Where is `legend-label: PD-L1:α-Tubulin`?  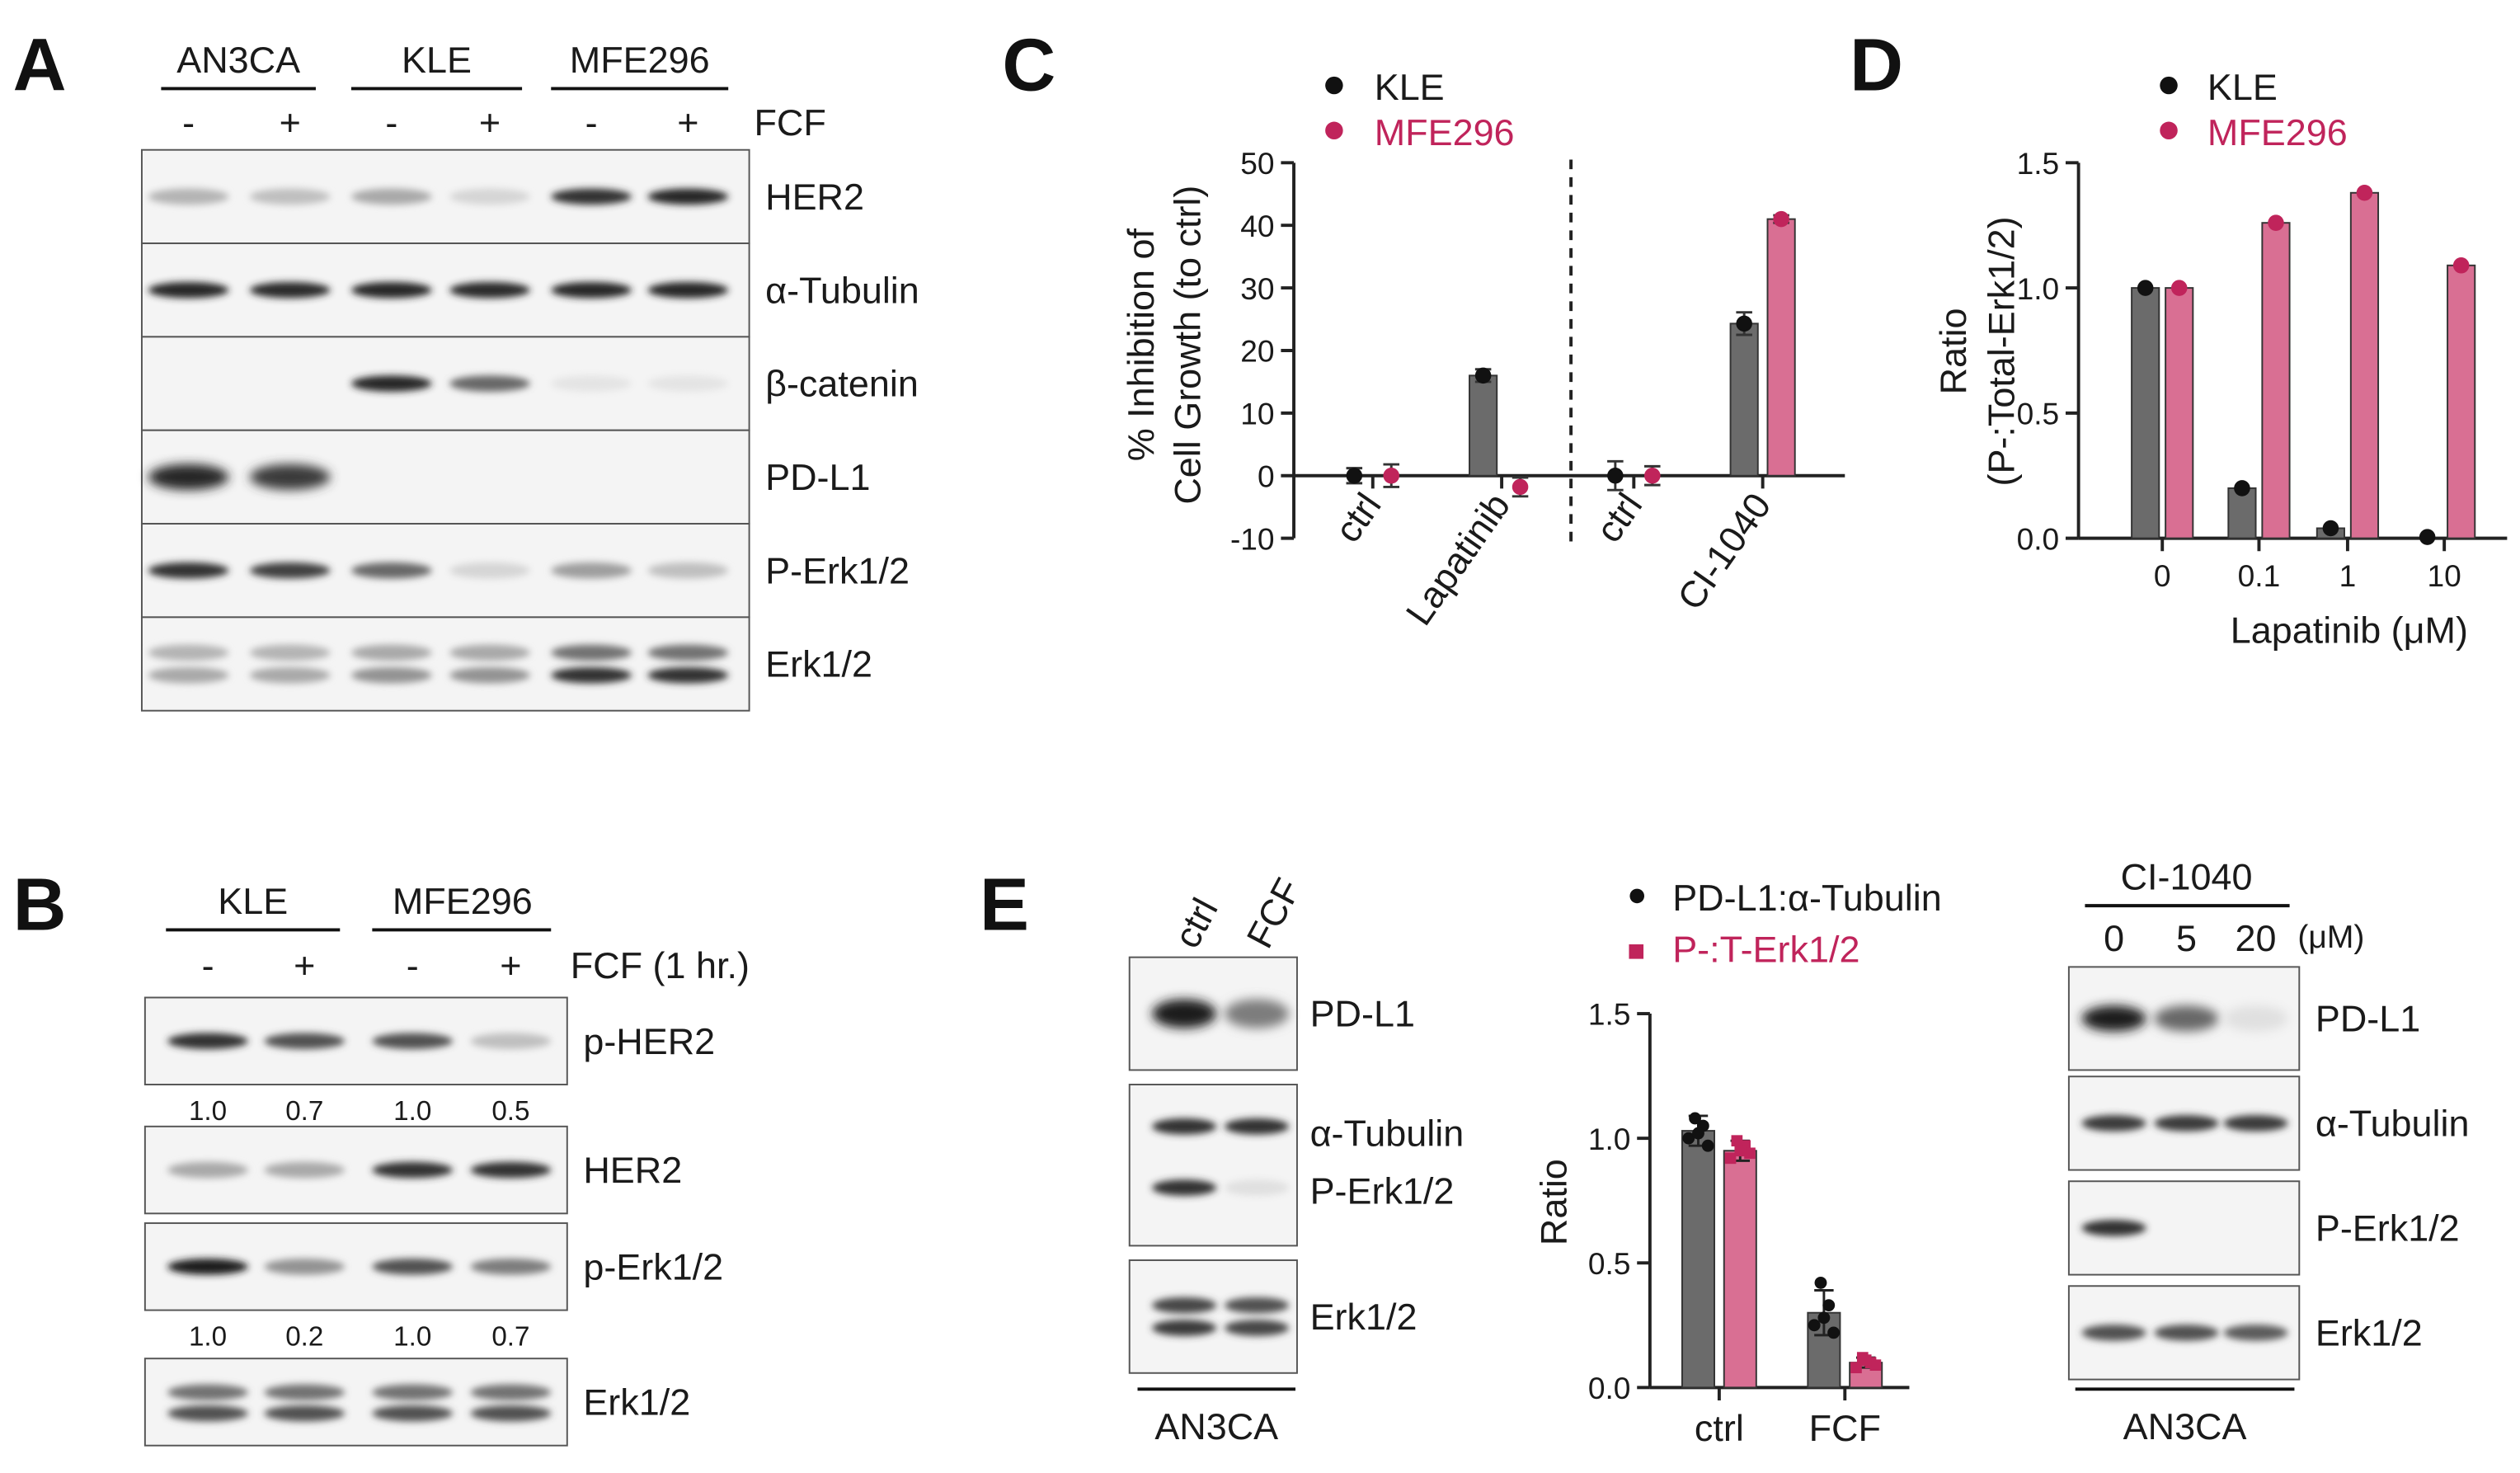
legend-label: PD-L1:α-Tubulin is located at coordinates (1807, 898).